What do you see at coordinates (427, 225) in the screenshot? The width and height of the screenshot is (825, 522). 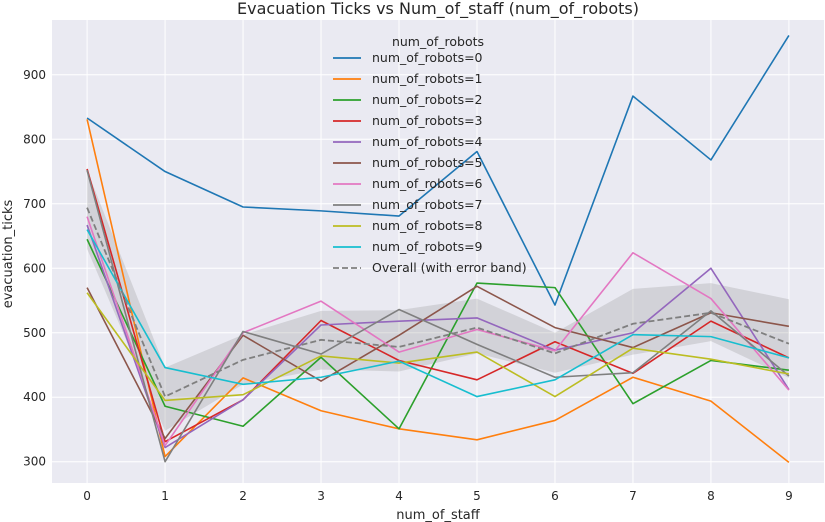 I see `legend-label: num_of_robots=8` at bounding box center [427, 225].